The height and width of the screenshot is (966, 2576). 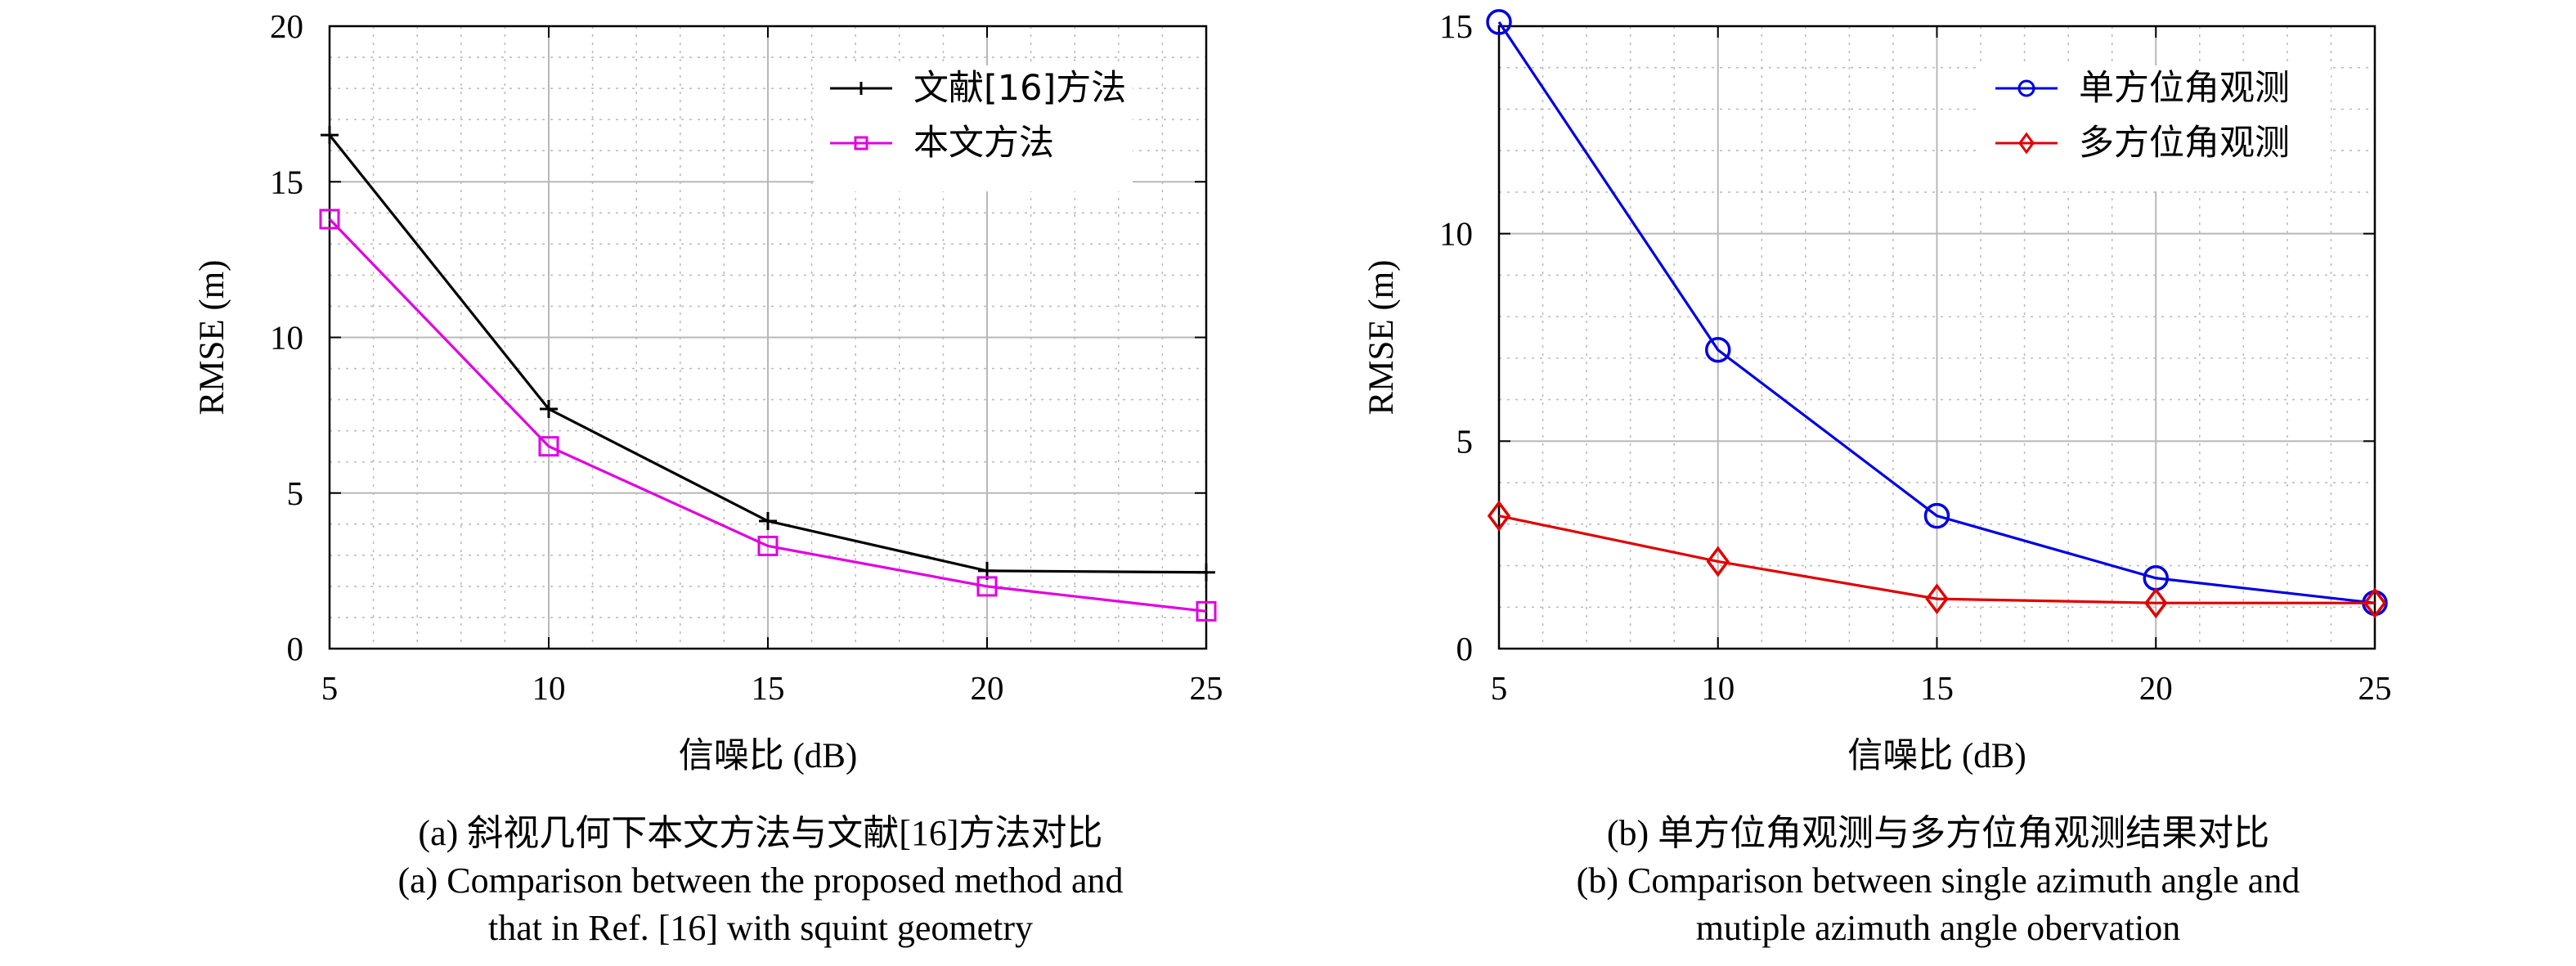 I want to click on legend-entry-1: 单方位角观测, so click(x=2143, y=89).